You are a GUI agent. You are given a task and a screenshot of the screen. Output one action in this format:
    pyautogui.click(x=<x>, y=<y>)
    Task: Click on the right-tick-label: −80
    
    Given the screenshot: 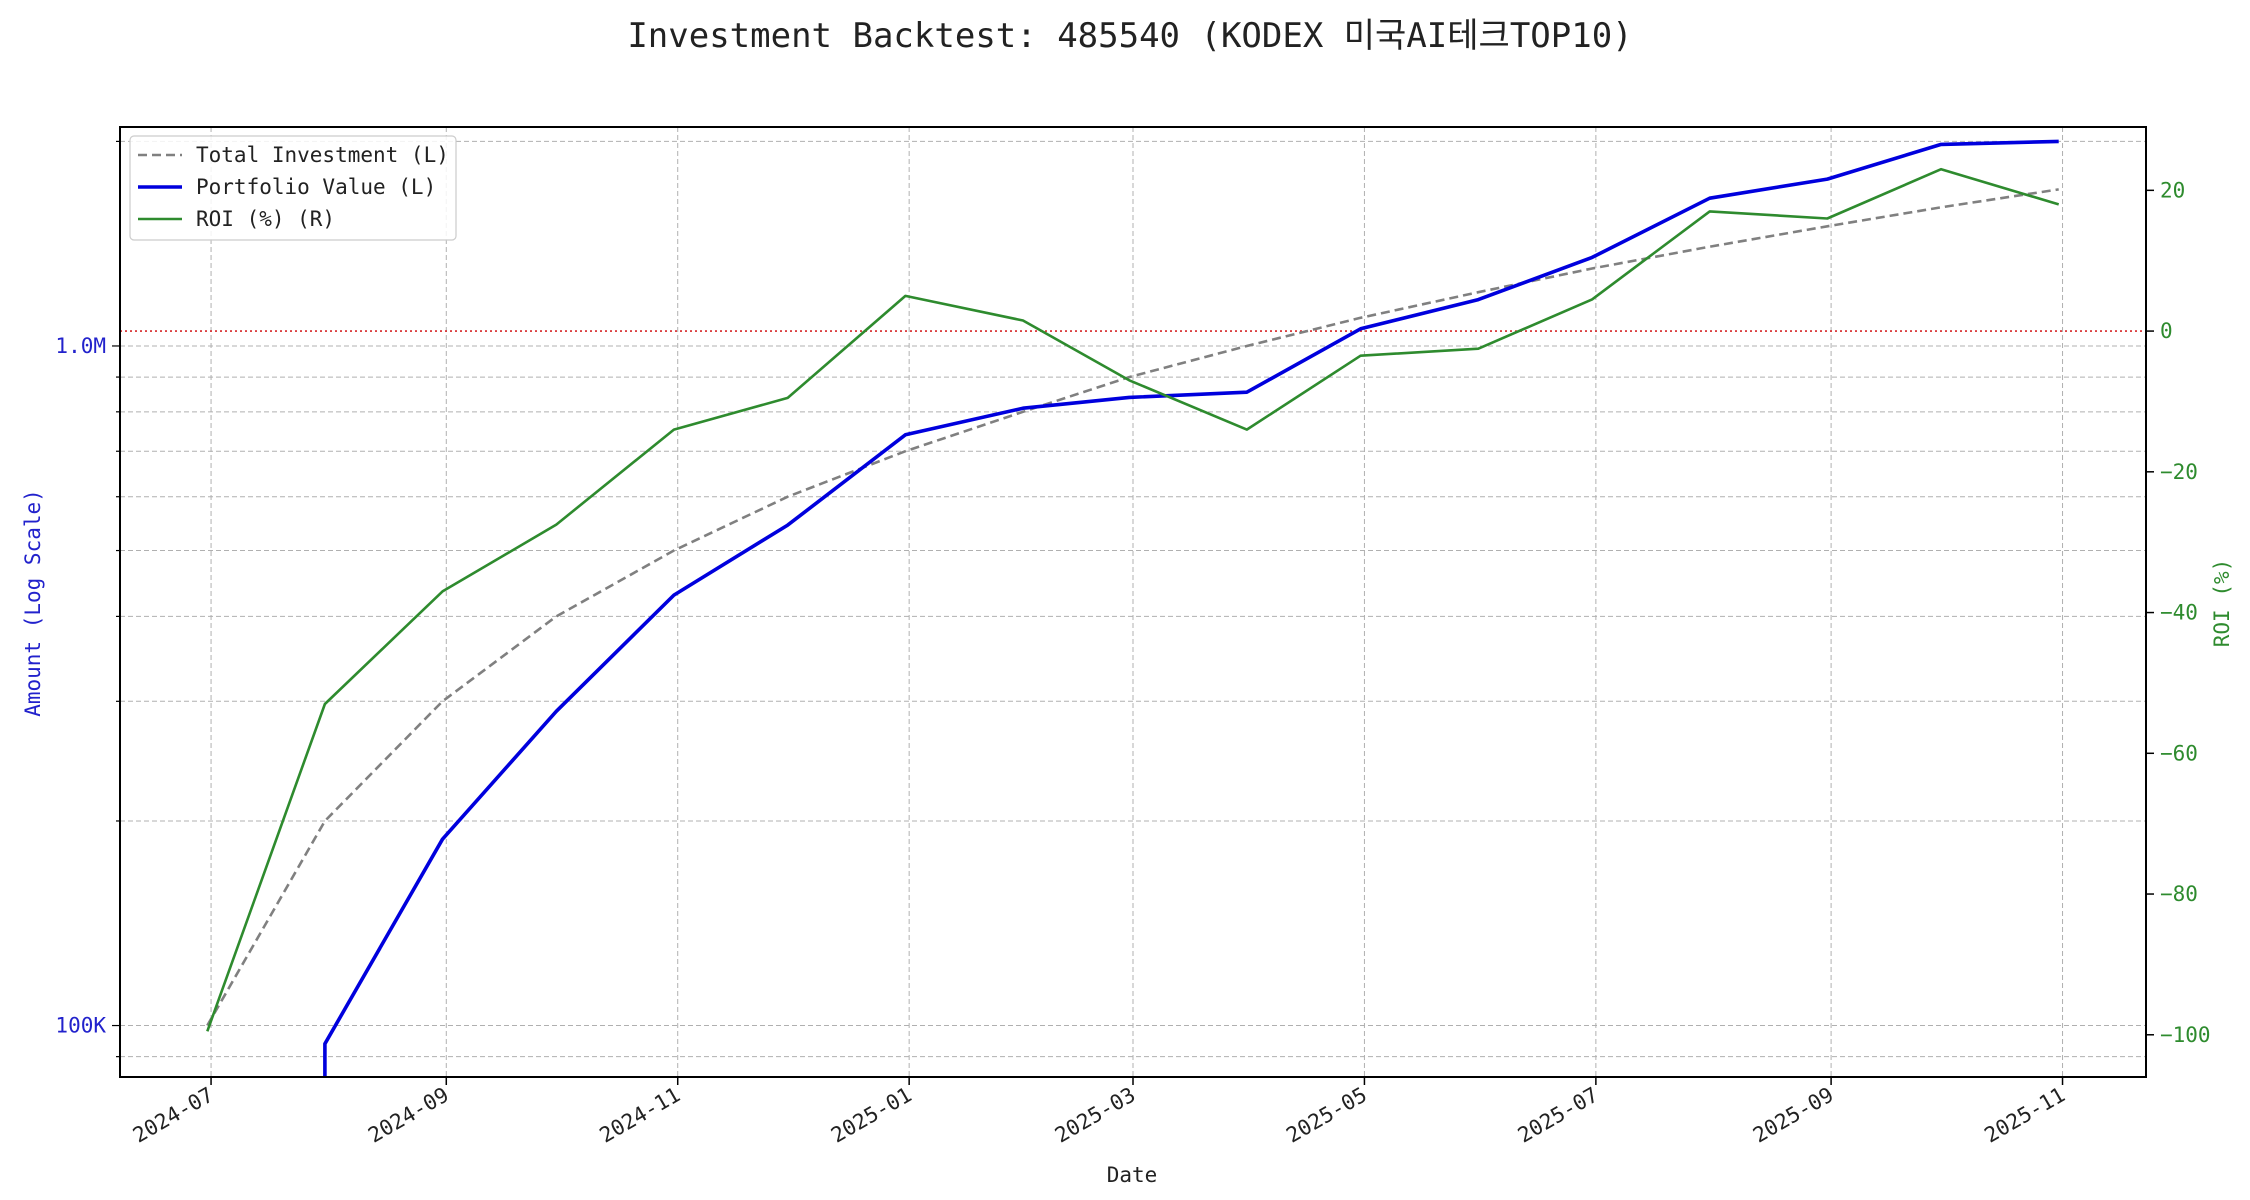 What is the action you would take?
    pyautogui.click(x=2179, y=894)
    